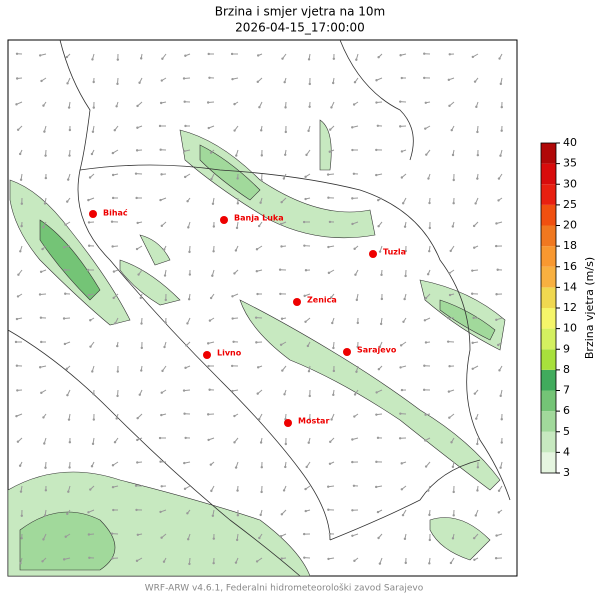 This screenshot has width=600, height=604. What do you see at coordinates (566, 451) in the screenshot?
I see `colorbar-tick-label: 4` at bounding box center [566, 451].